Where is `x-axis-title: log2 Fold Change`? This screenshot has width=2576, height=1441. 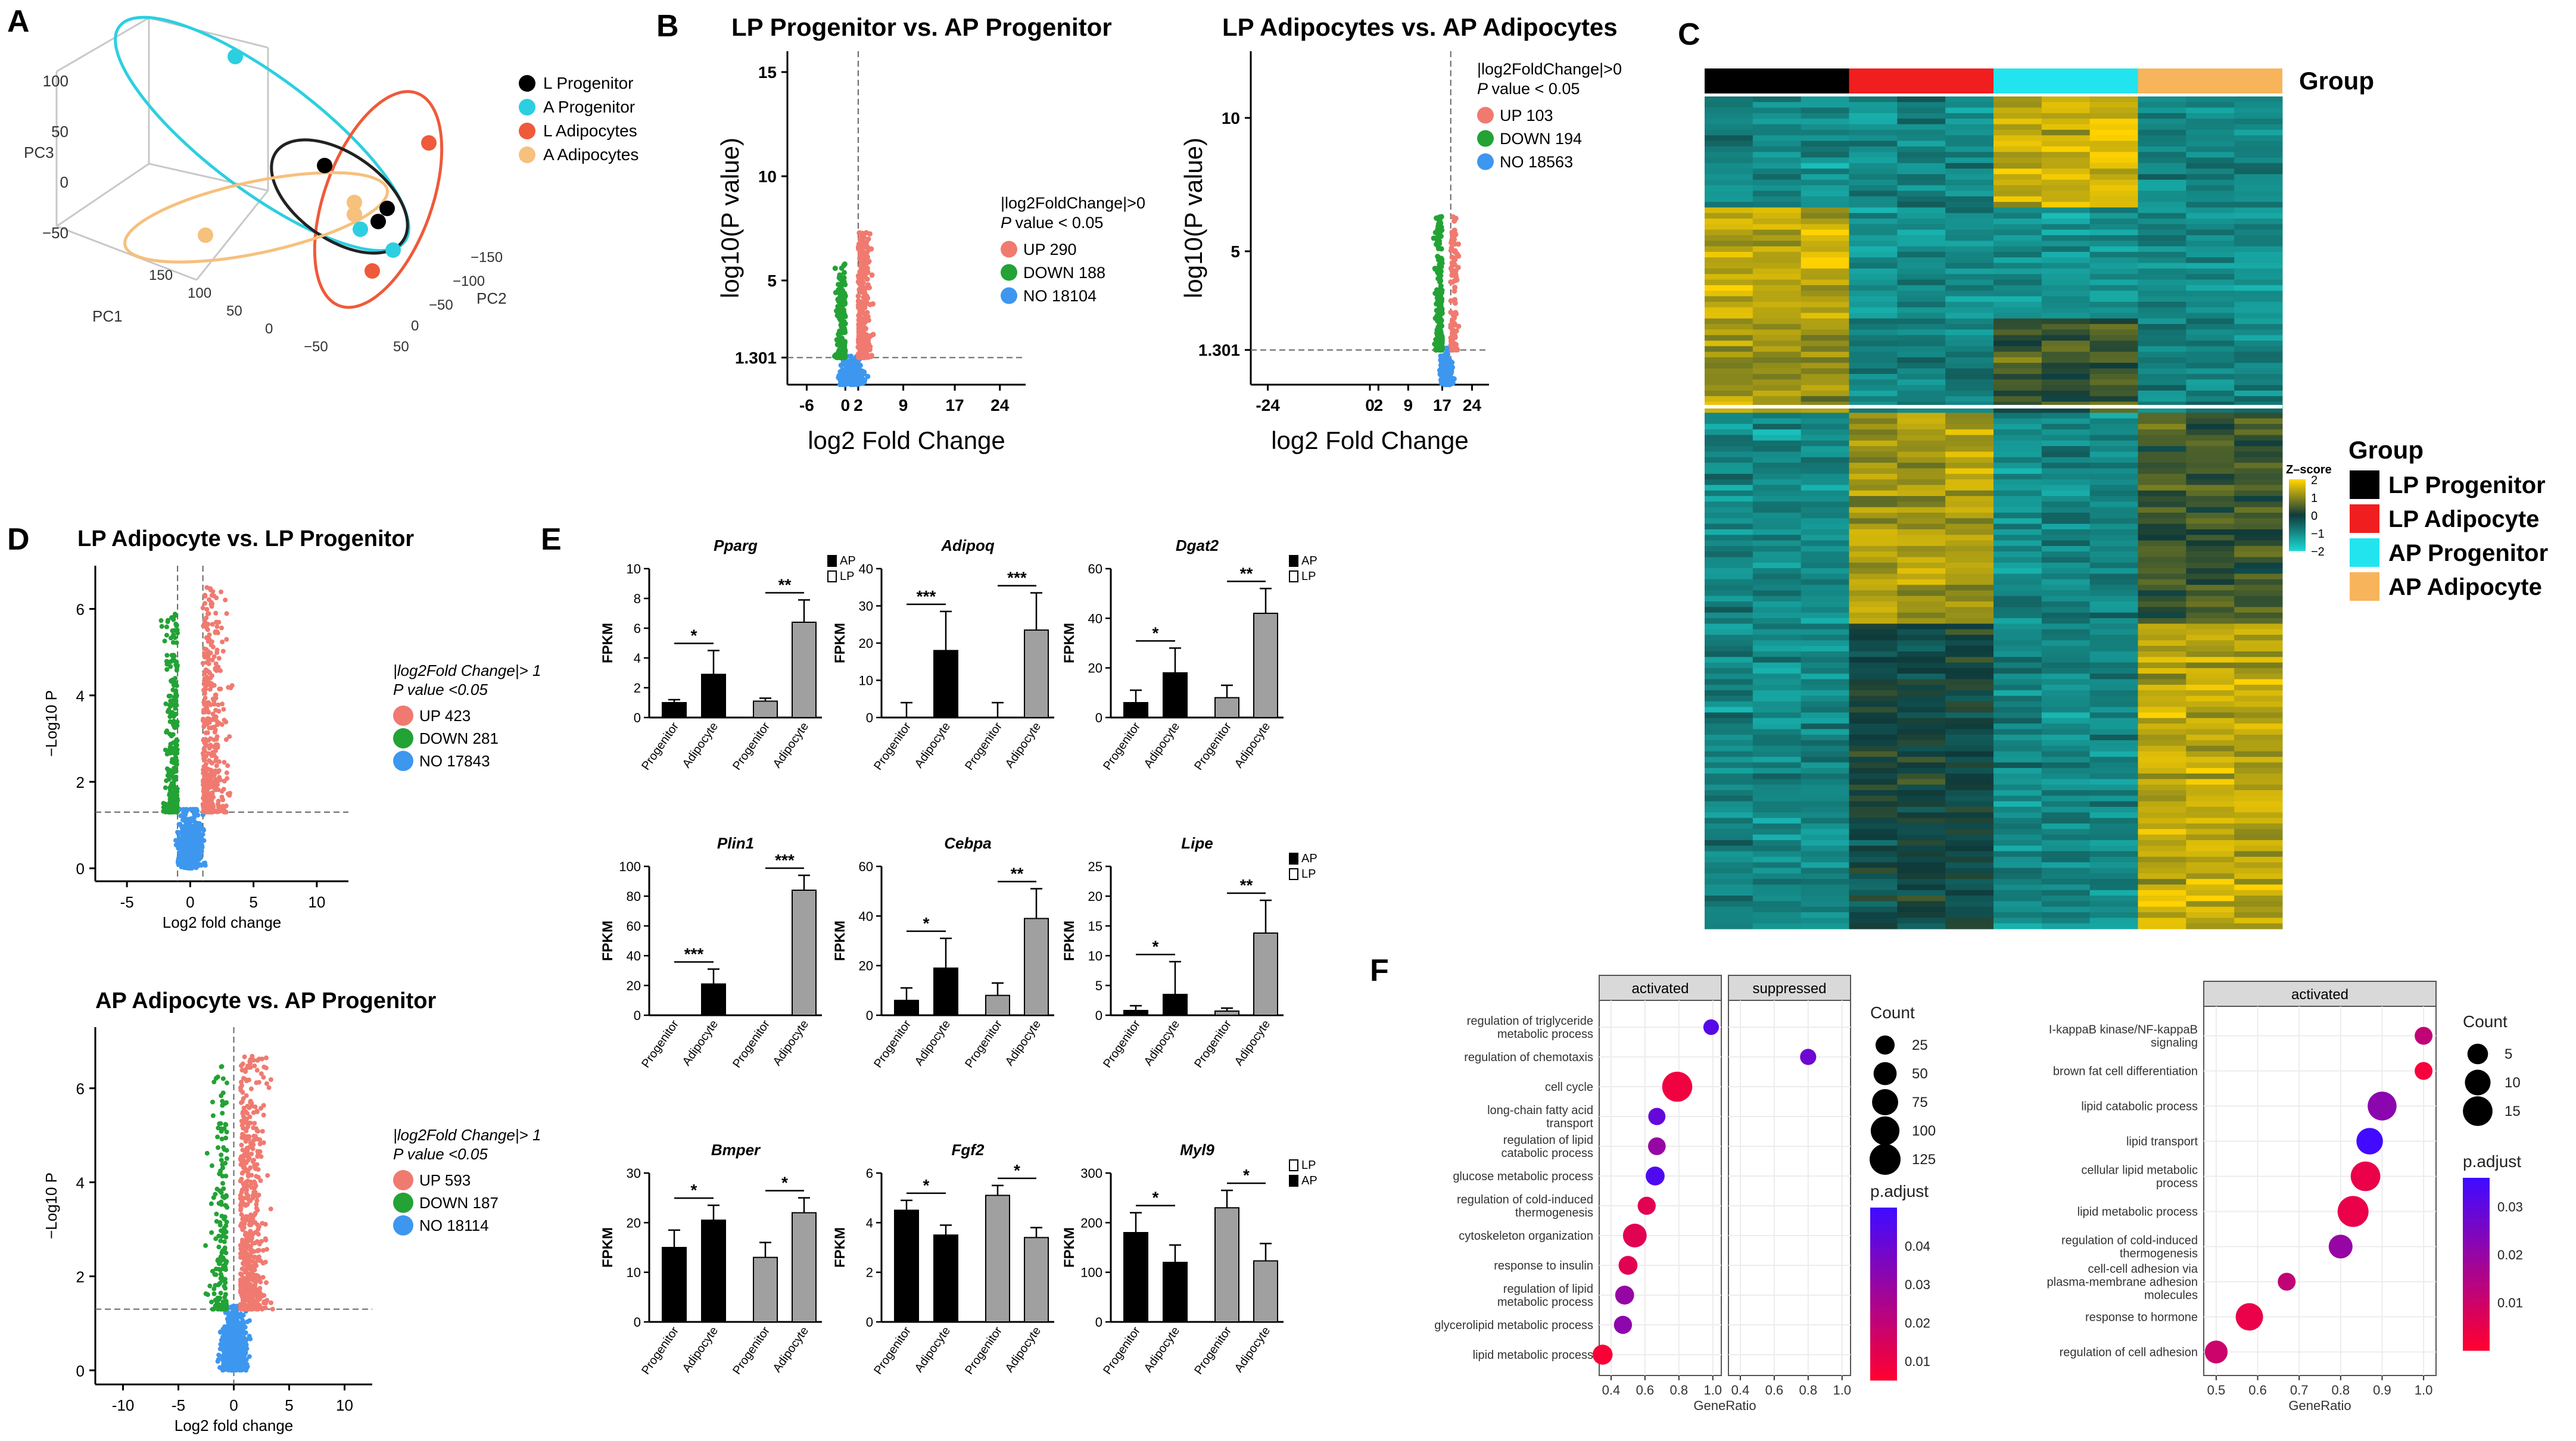
x-axis-title: log2 Fold Change is located at coordinates (1370, 440).